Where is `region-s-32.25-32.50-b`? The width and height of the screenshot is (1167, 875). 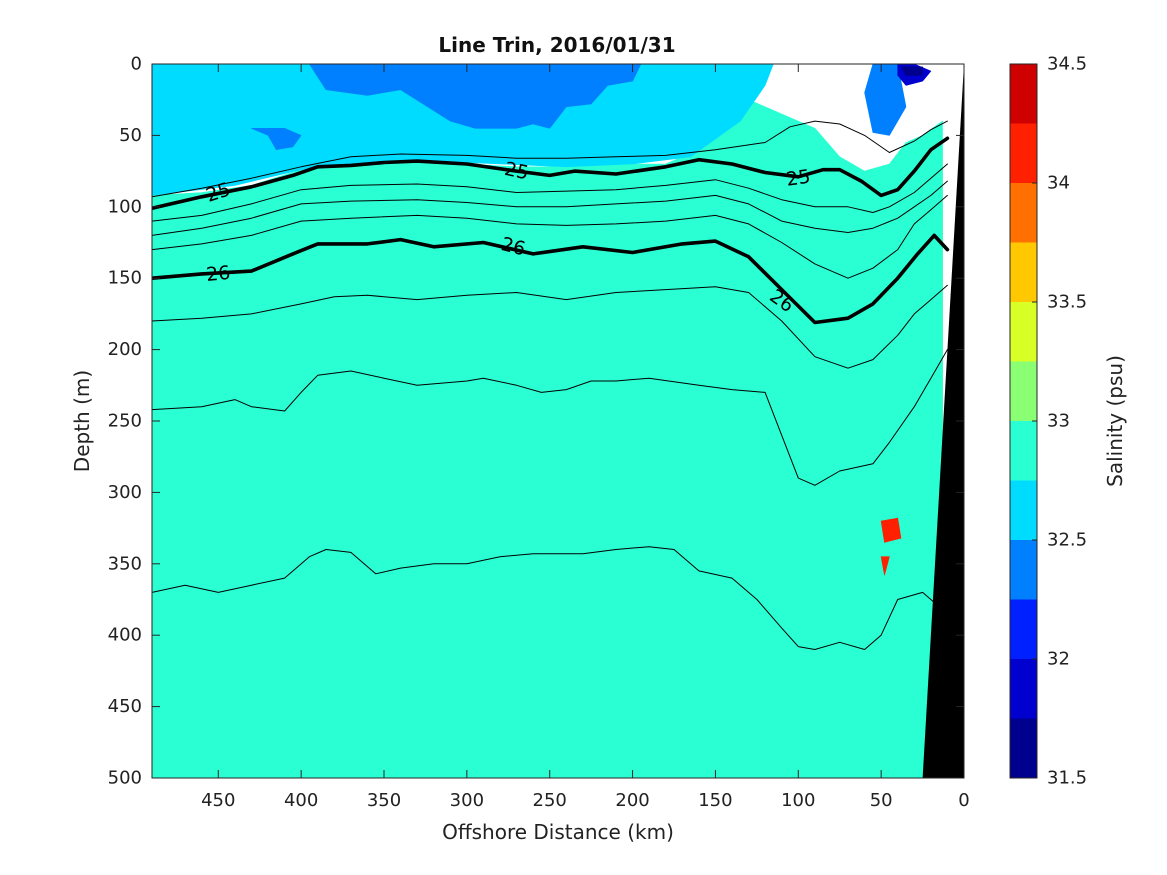 region-s-32.25-32.50-b is located at coordinates (276, 139).